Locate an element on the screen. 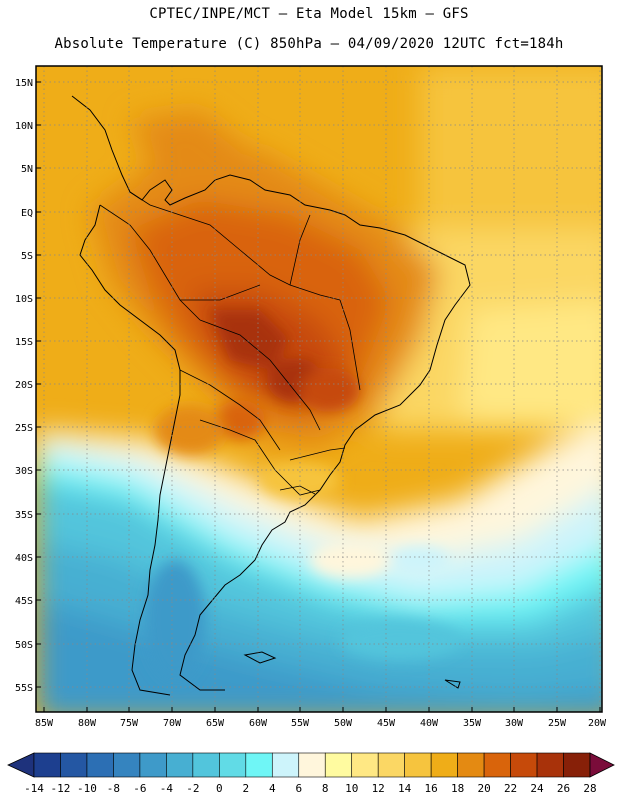  lat-label-5n: 5N is located at coordinates (27, 169).